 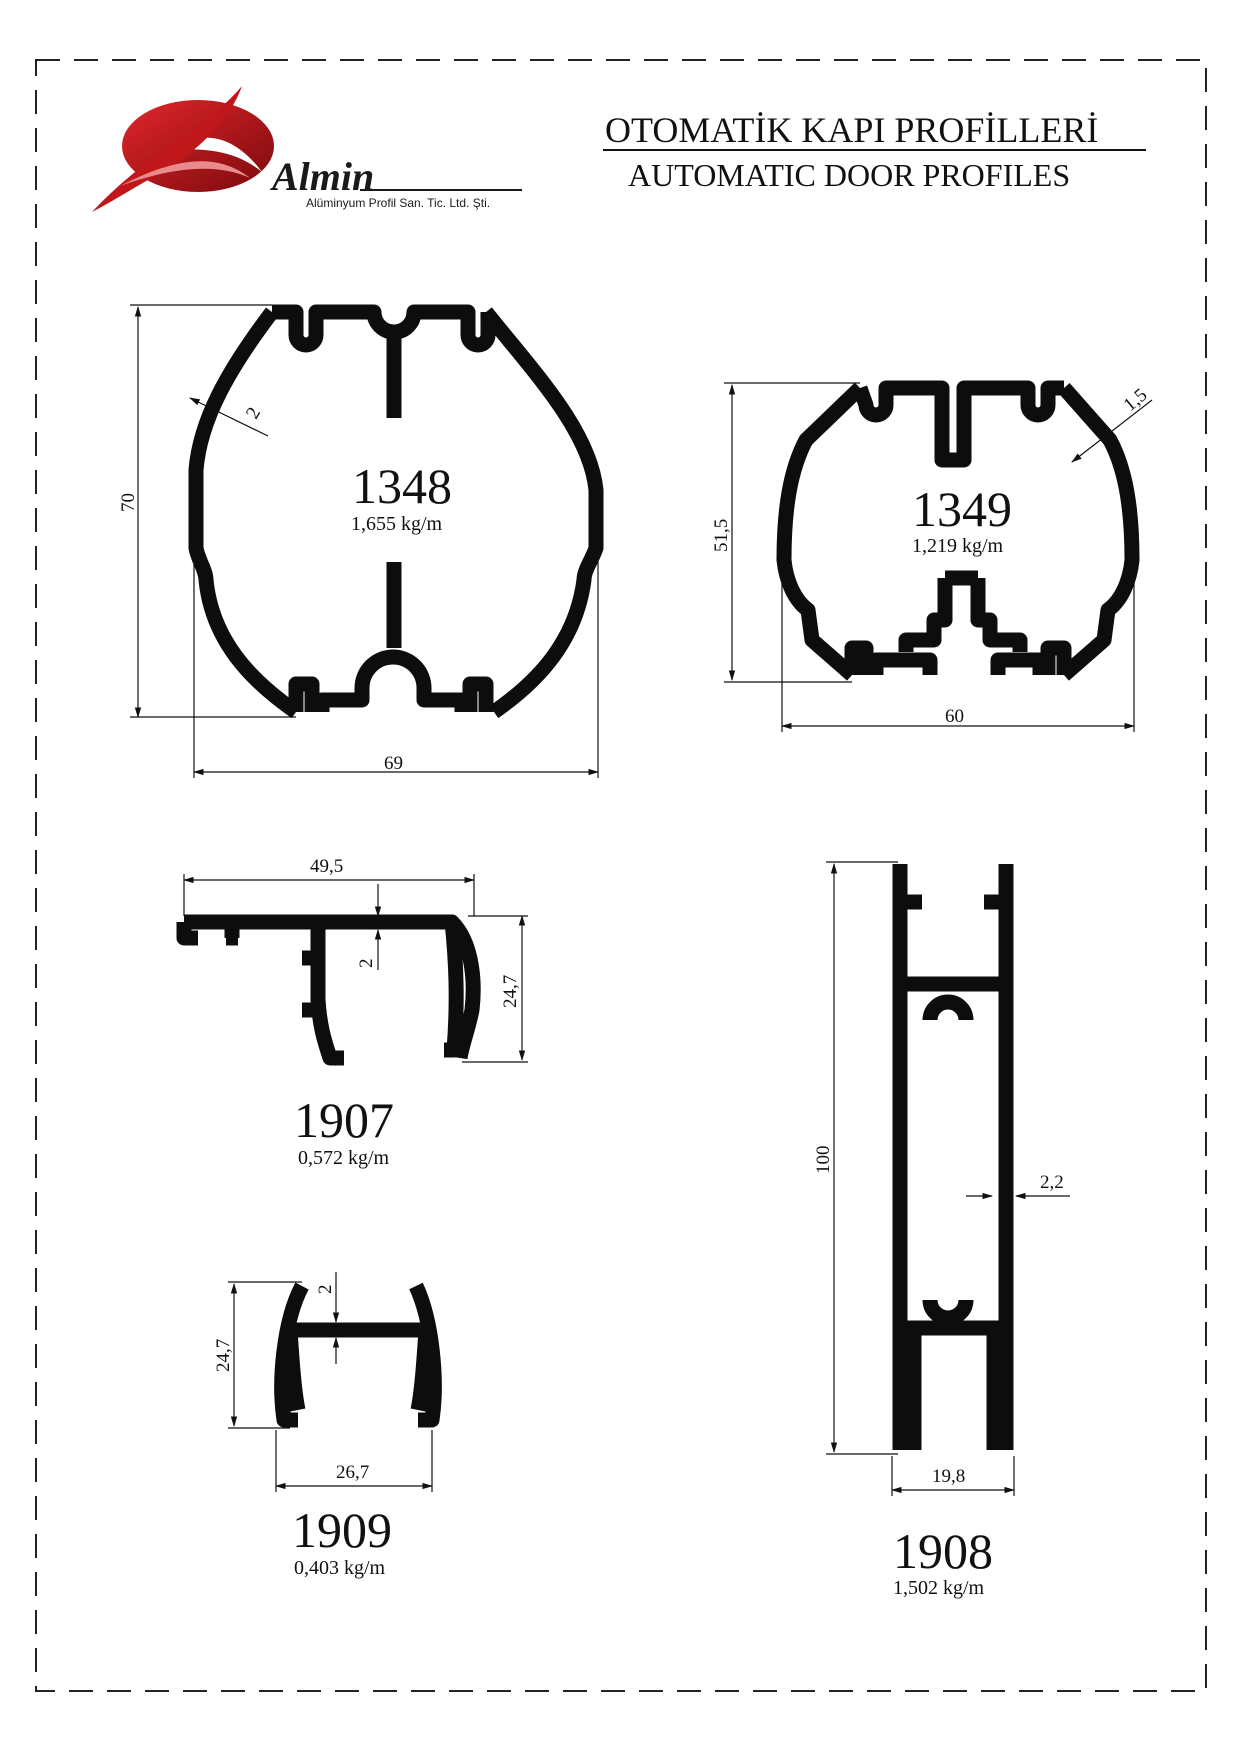 What do you see at coordinates (358, 1355) in the screenshot?
I see `profile-1909-outline` at bounding box center [358, 1355].